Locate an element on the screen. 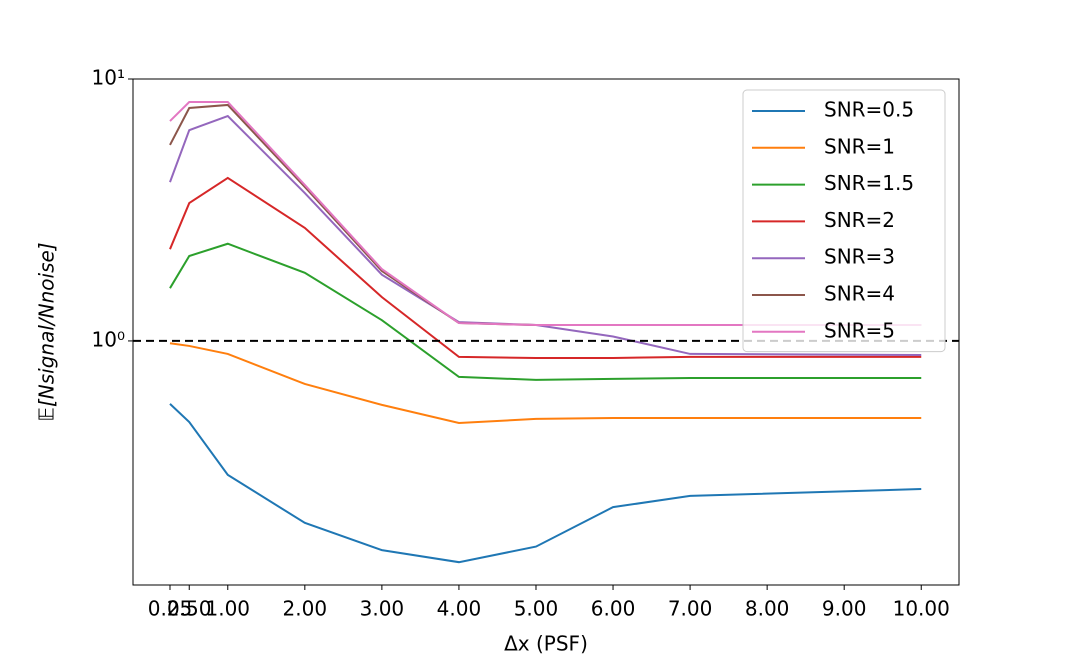 The image size is (1065, 658). y-tick-label: 10¹ is located at coordinates (108, 78).